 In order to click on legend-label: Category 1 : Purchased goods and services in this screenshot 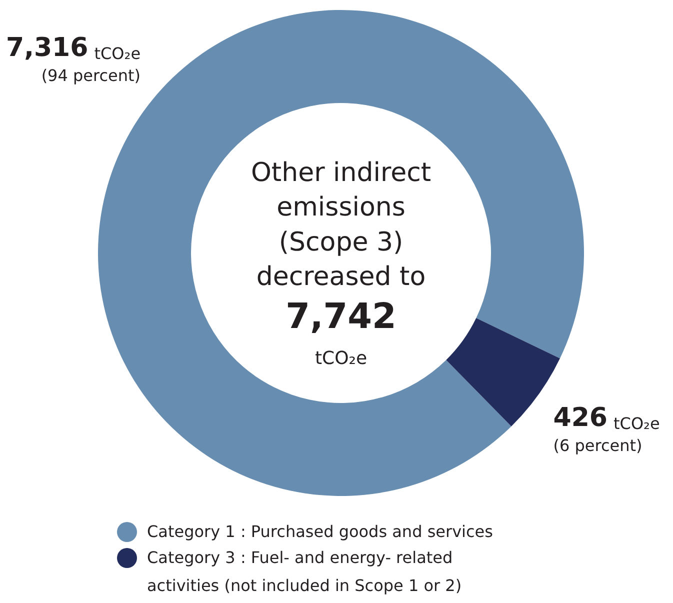, I will do `click(320, 531)`.